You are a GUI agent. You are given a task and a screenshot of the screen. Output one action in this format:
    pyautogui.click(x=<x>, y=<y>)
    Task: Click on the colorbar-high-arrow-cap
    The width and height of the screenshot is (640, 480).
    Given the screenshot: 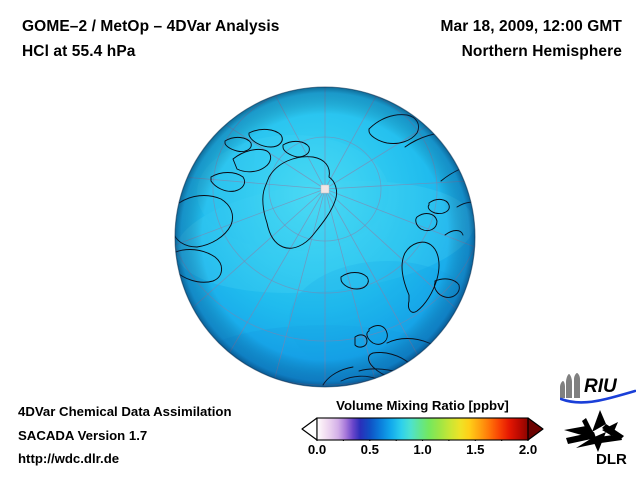 What is the action you would take?
    pyautogui.click(x=535, y=429)
    